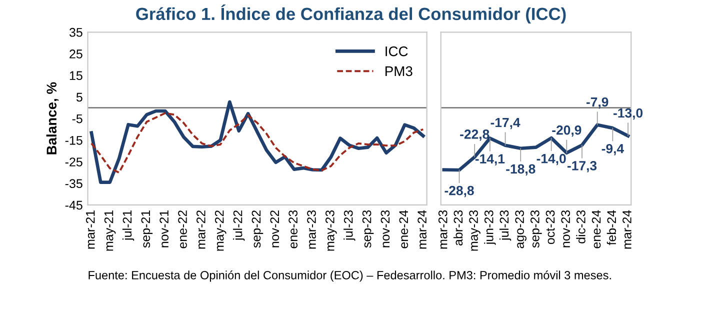  I want to click on data-label: -18,8, so click(521, 170).